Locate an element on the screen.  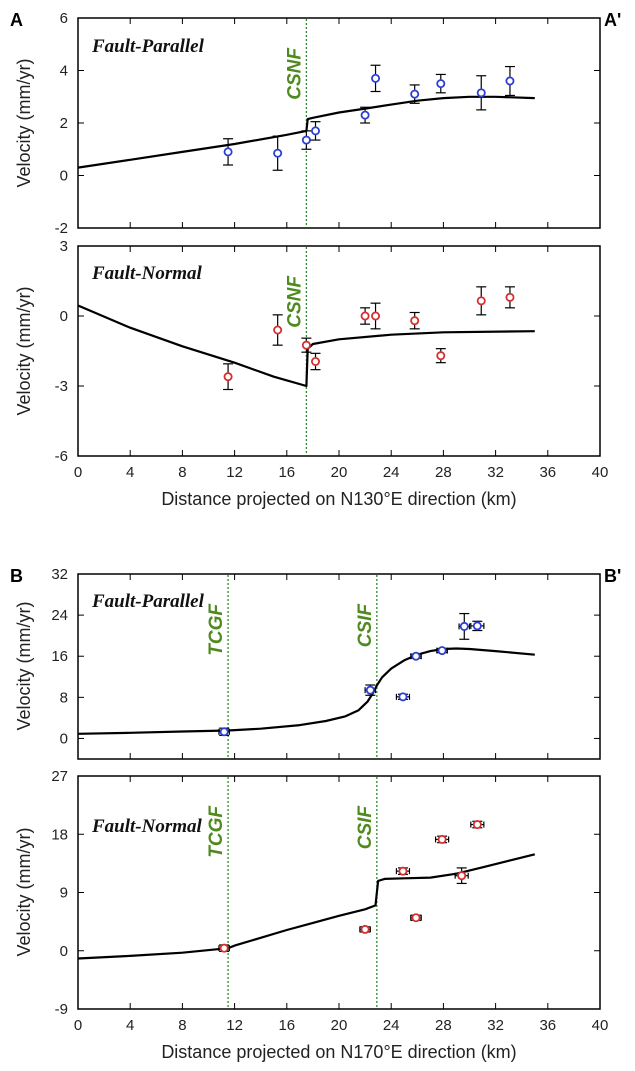
y-tick-label: 4 is located at coordinates (64, 71).